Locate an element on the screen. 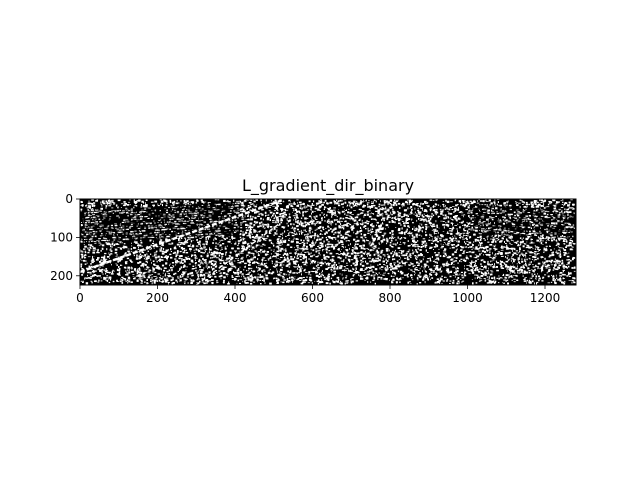  y-axis: 0 100 200 is located at coordinates (65, 237).